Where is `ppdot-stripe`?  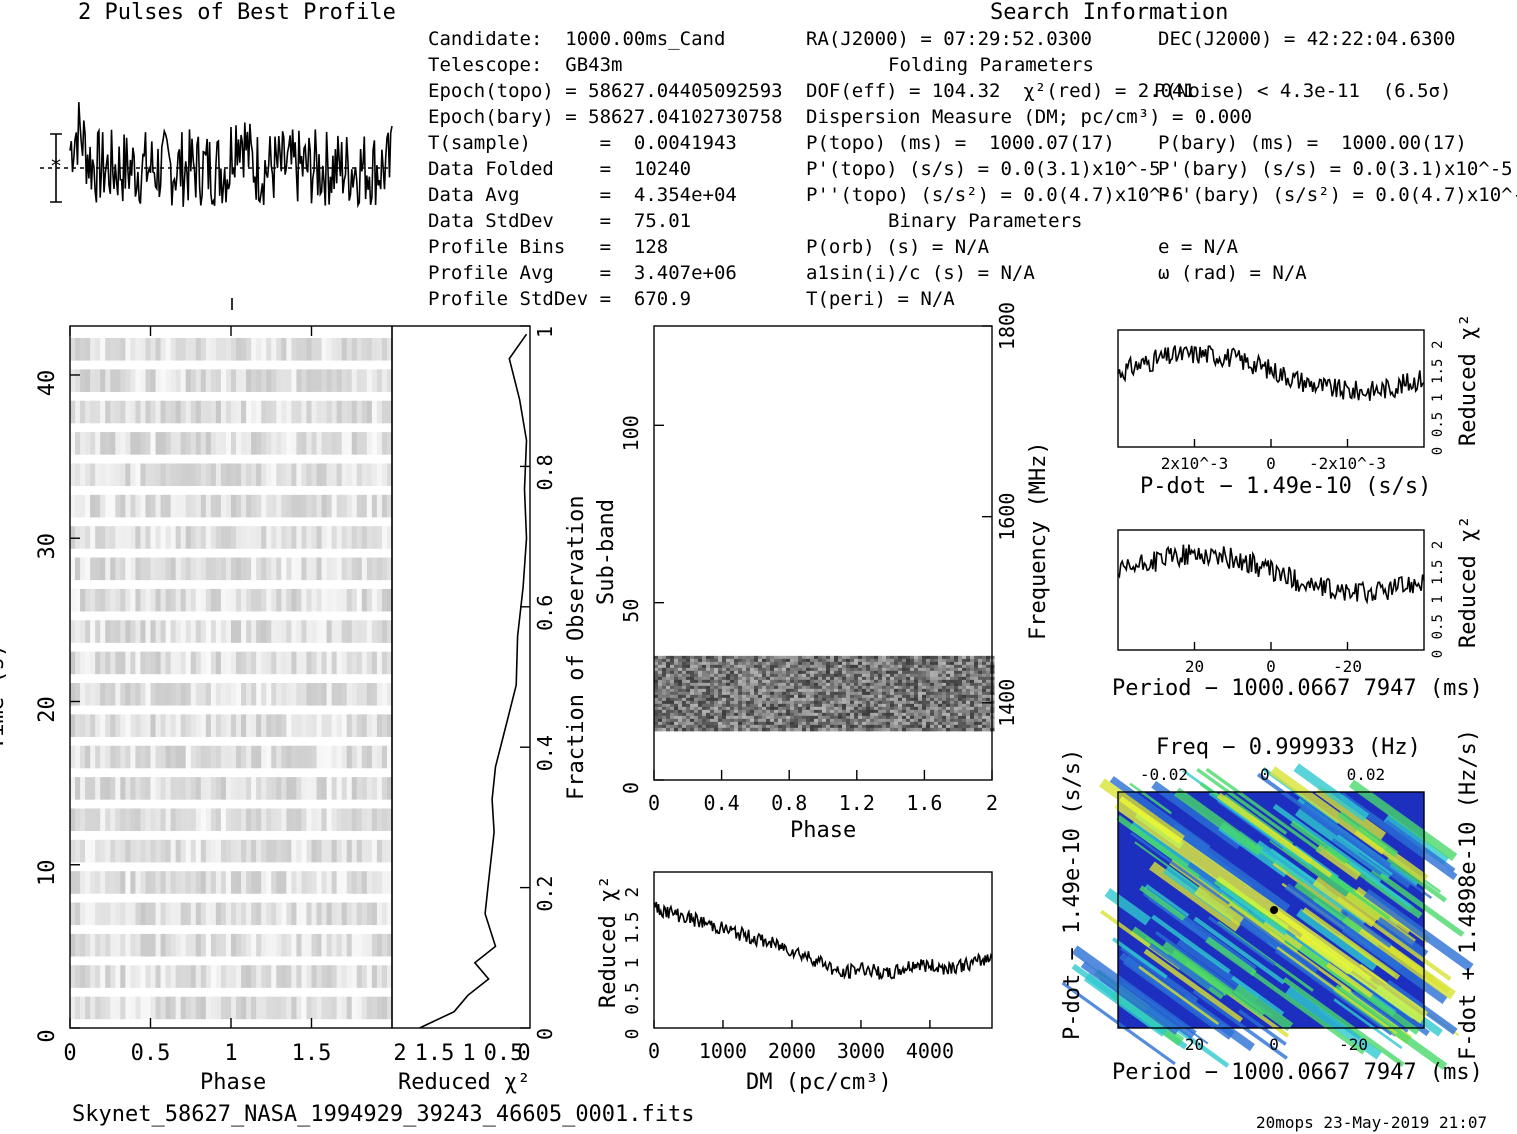
ppdot-stripe is located at coordinates (1368, 1024).